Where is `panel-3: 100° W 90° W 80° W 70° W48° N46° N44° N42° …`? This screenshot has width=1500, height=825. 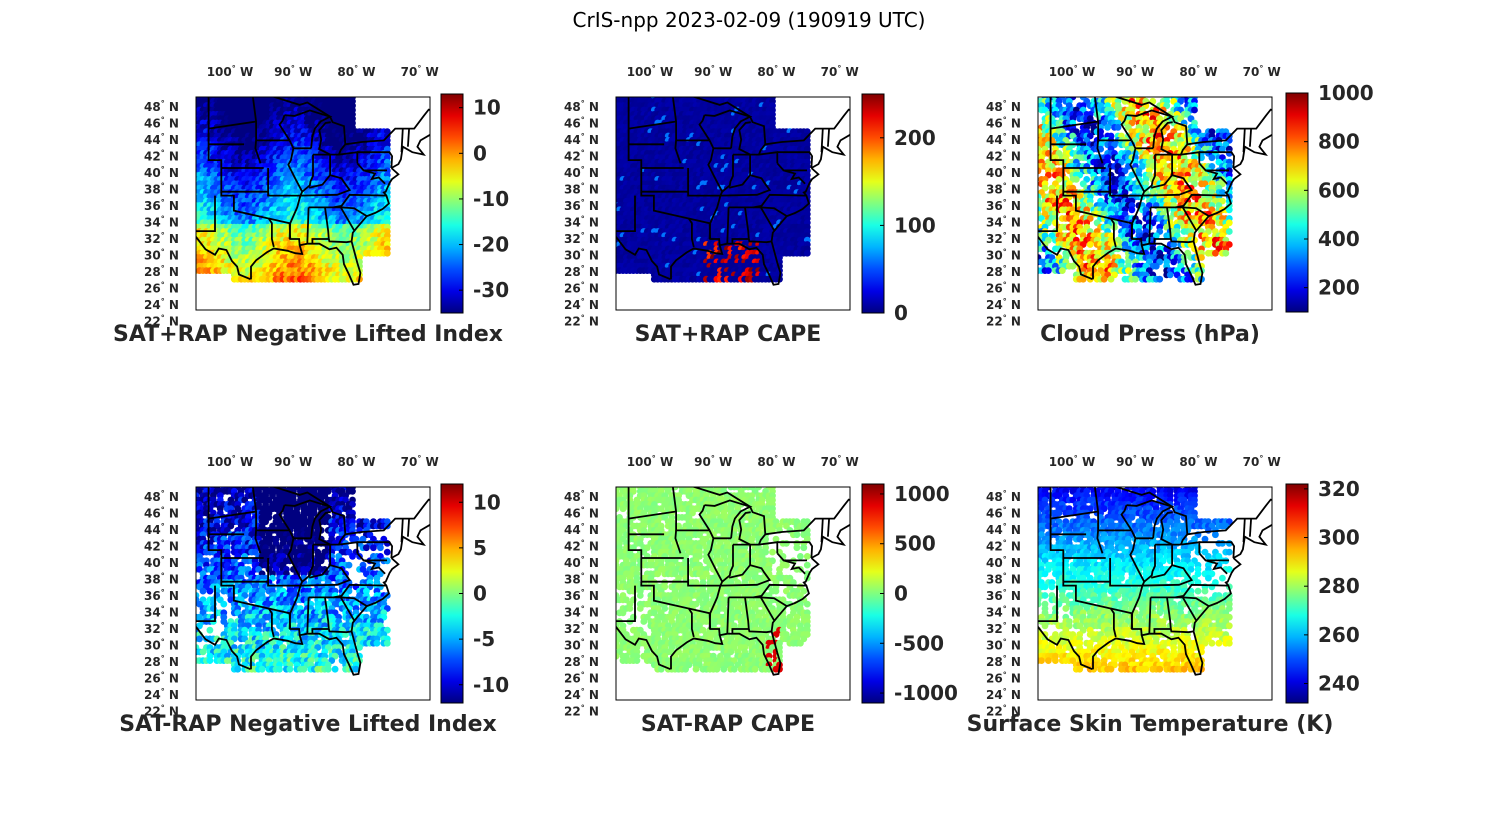 panel-3: 100° W 90° W 80° W 70° W48° N46° N44° N42° … is located at coordinates (1180, 205).